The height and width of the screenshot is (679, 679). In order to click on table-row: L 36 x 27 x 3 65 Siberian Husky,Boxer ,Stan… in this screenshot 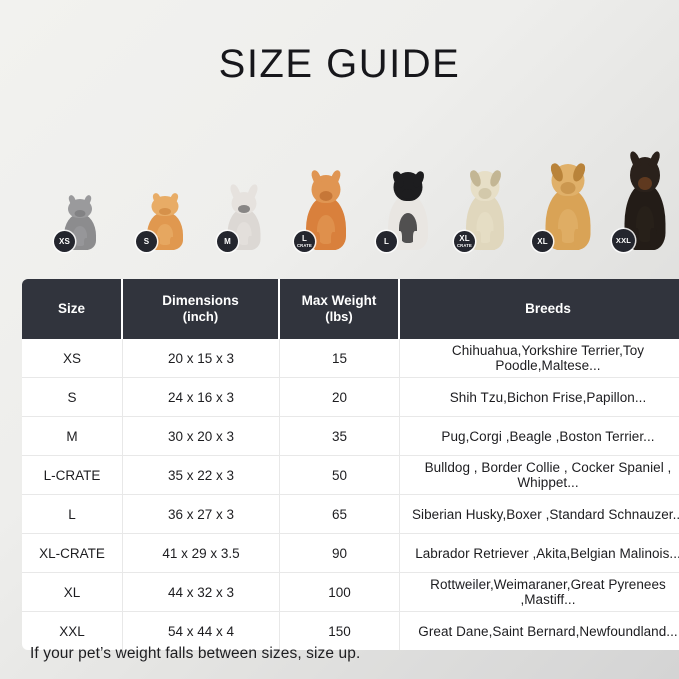, I will do `click(350, 514)`.